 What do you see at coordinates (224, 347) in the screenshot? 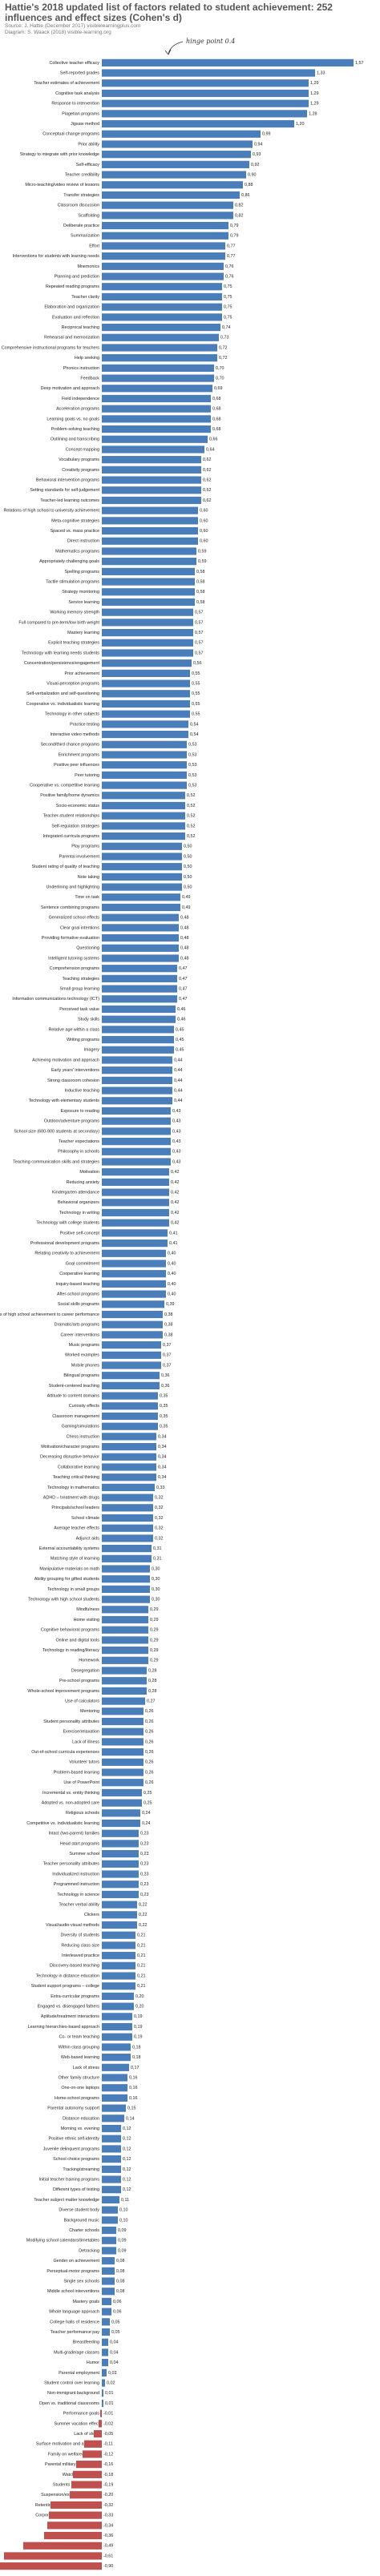
I see `value-label: 0,72` at bounding box center [224, 347].